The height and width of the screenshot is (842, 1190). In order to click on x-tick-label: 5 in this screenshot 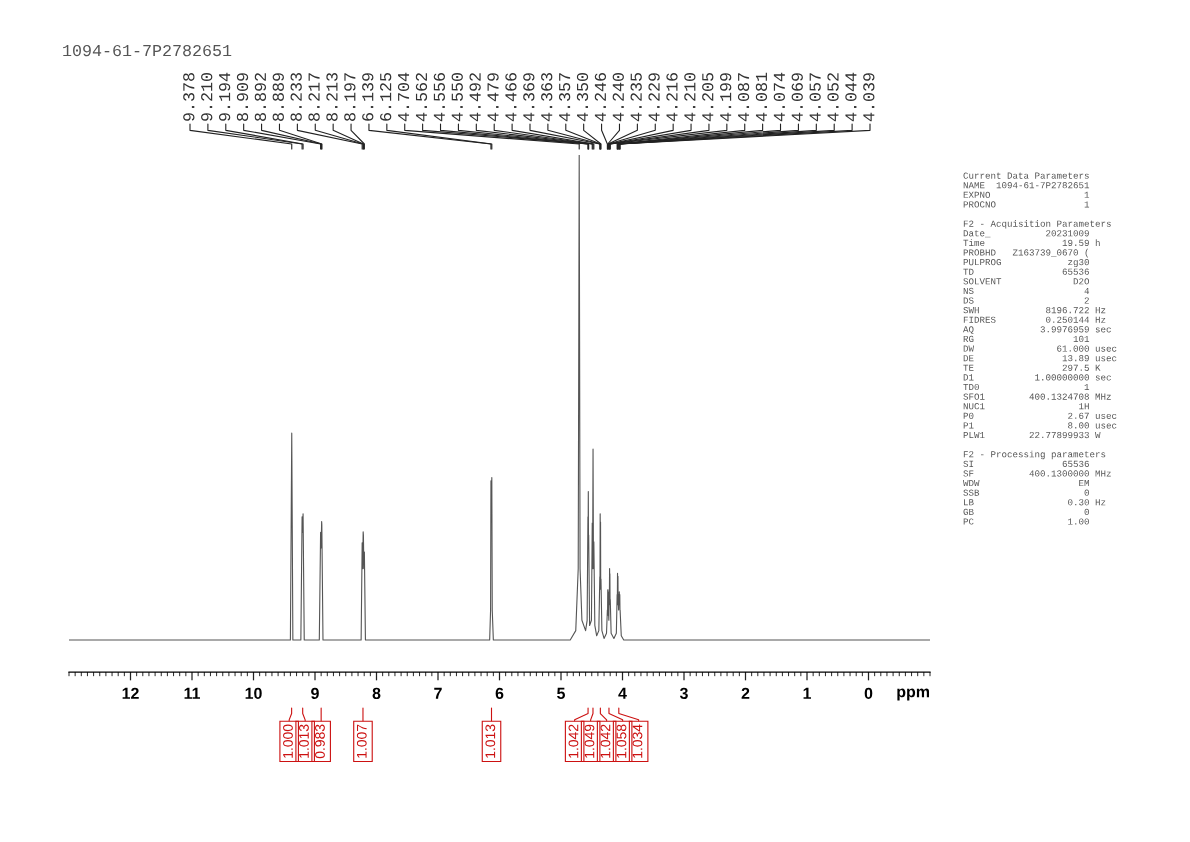, I will do `click(561, 693)`.